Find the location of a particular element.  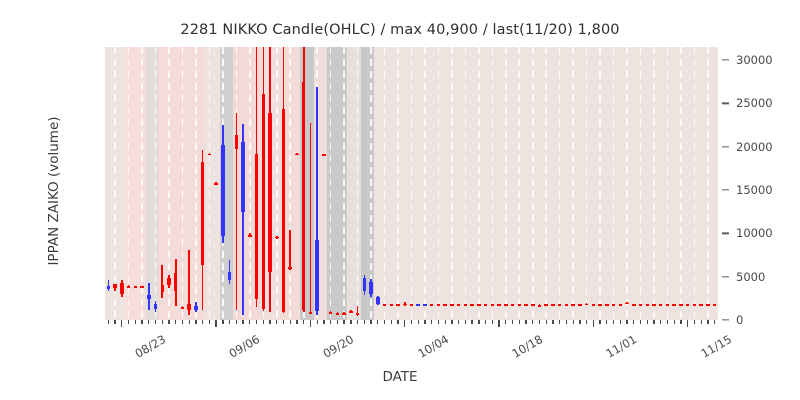

y-axis-ticks: 0 5000 10000 15000 20000 25000 30000 is located at coordinates (761, 187).